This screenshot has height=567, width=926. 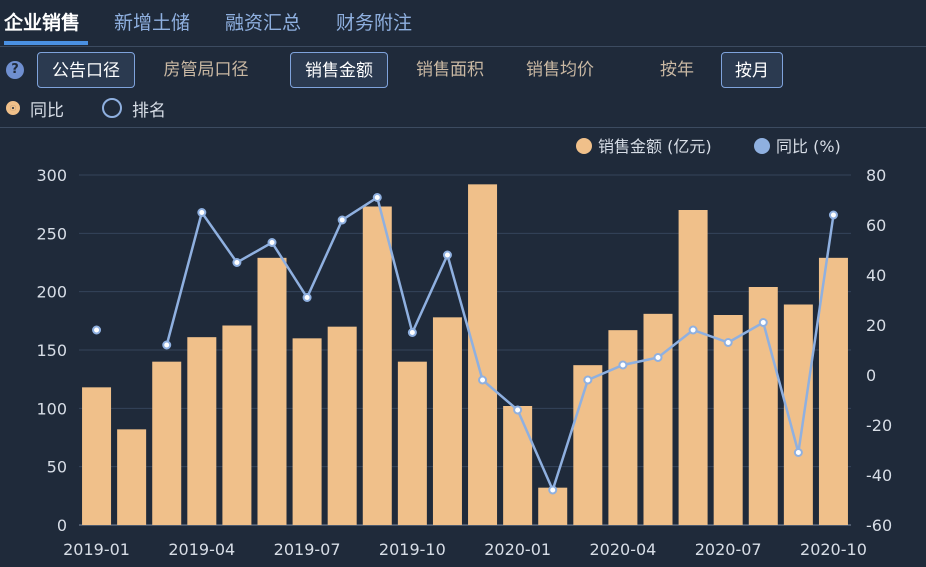 What do you see at coordinates (876, 175) in the screenshot?
I see `right-axis-tick-label: 80` at bounding box center [876, 175].